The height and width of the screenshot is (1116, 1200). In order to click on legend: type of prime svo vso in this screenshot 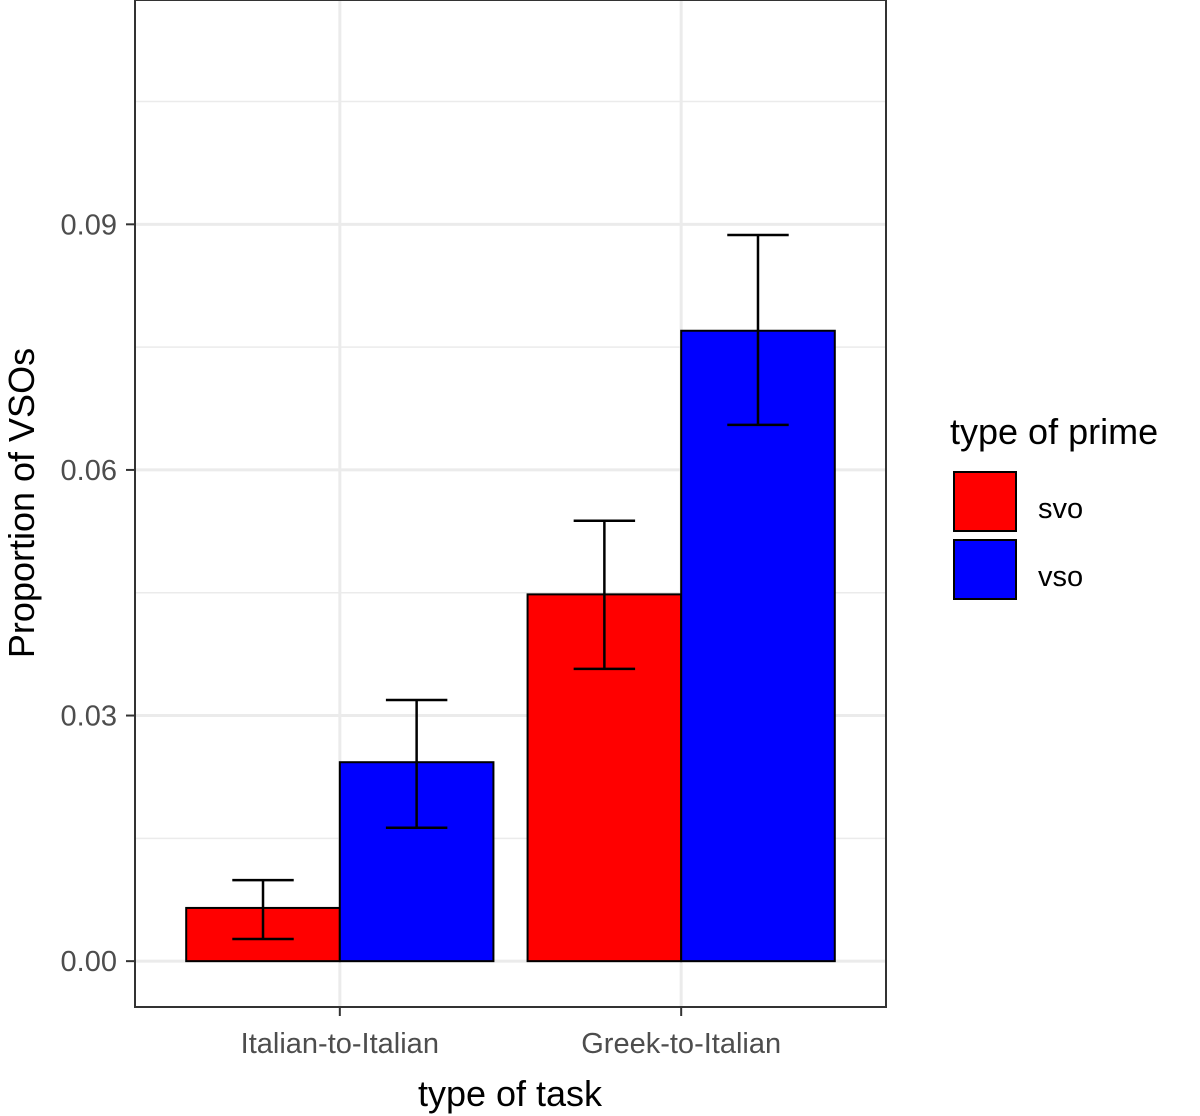, I will do `click(1054, 505)`.